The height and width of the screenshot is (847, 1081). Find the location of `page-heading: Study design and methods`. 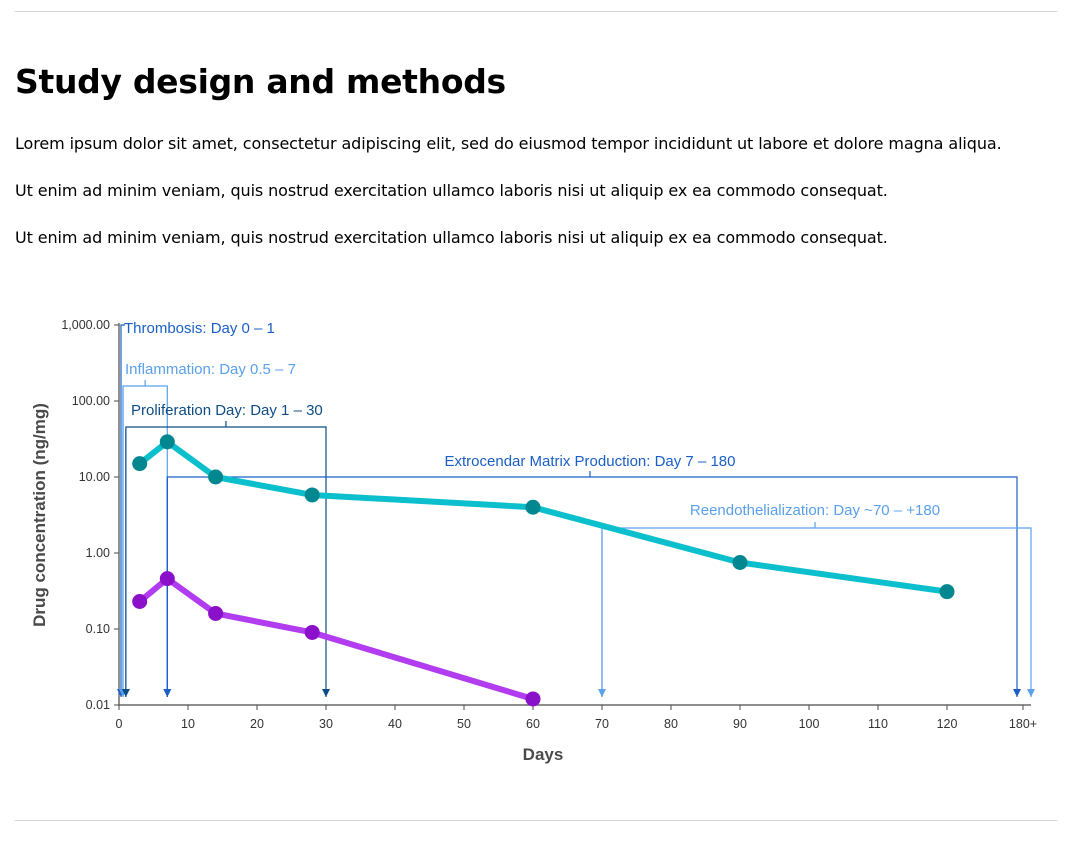

page-heading: Study design and methods is located at coordinates (260, 81).